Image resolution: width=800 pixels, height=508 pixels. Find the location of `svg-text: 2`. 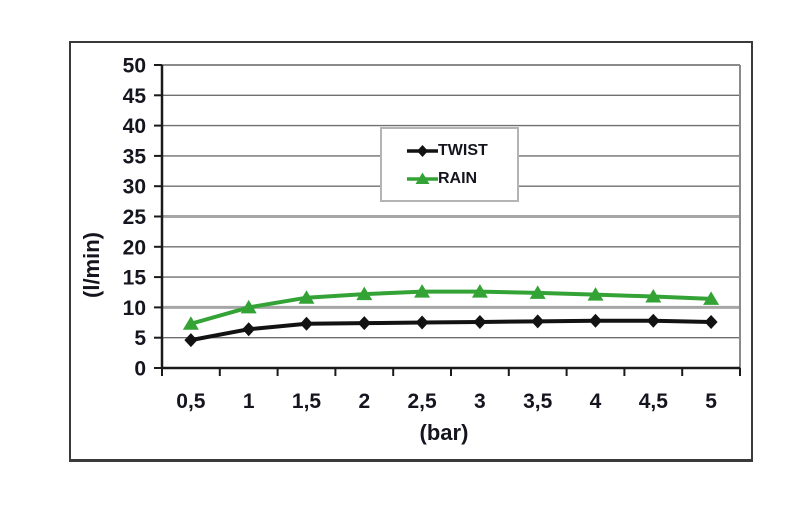

svg-text: 2 is located at coordinates (364, 401).